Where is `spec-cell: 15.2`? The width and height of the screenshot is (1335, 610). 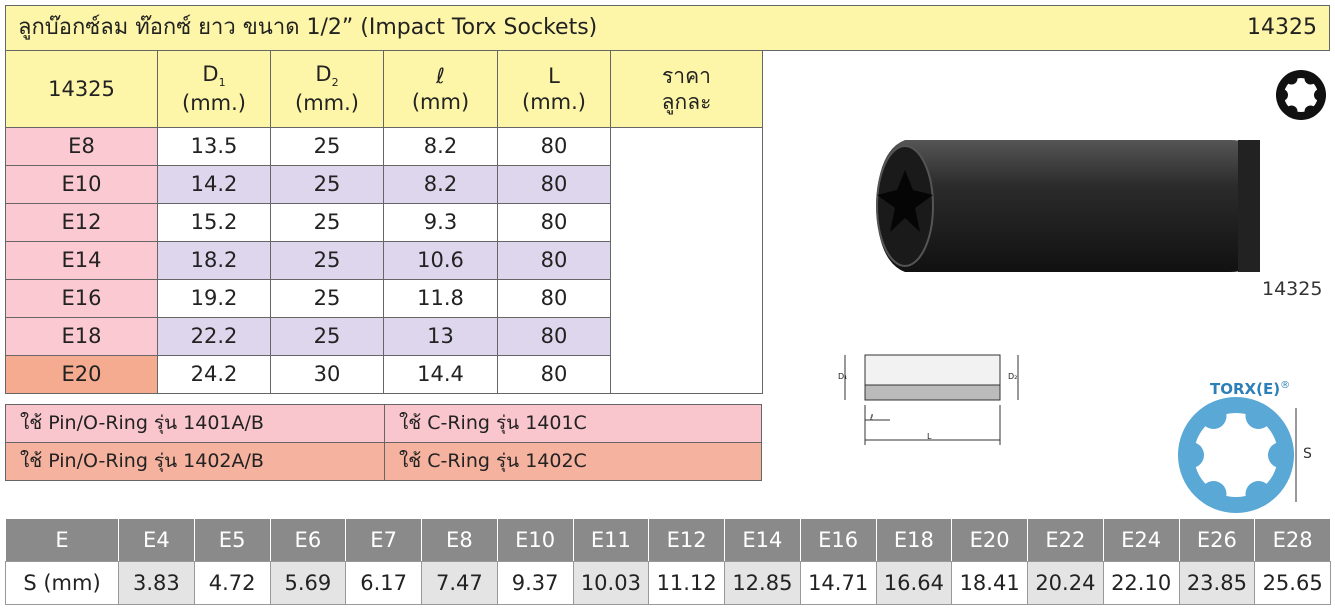
spec-cell: 15.2 is located at coordinates (214, 222).